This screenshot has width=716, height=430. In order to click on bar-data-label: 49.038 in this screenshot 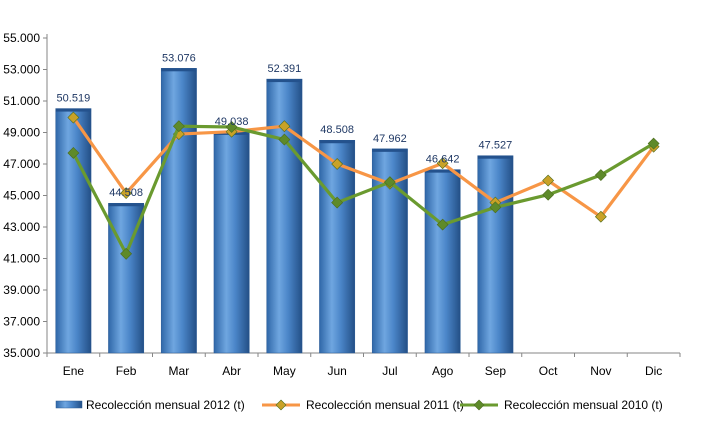, I will do `click(232, 122)`.